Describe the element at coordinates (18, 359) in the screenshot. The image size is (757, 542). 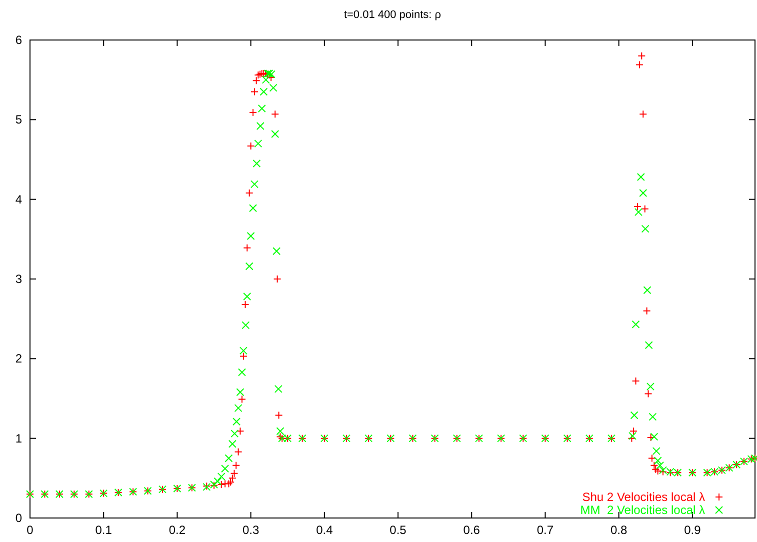
I see `y-tick-label: 2` at that location.